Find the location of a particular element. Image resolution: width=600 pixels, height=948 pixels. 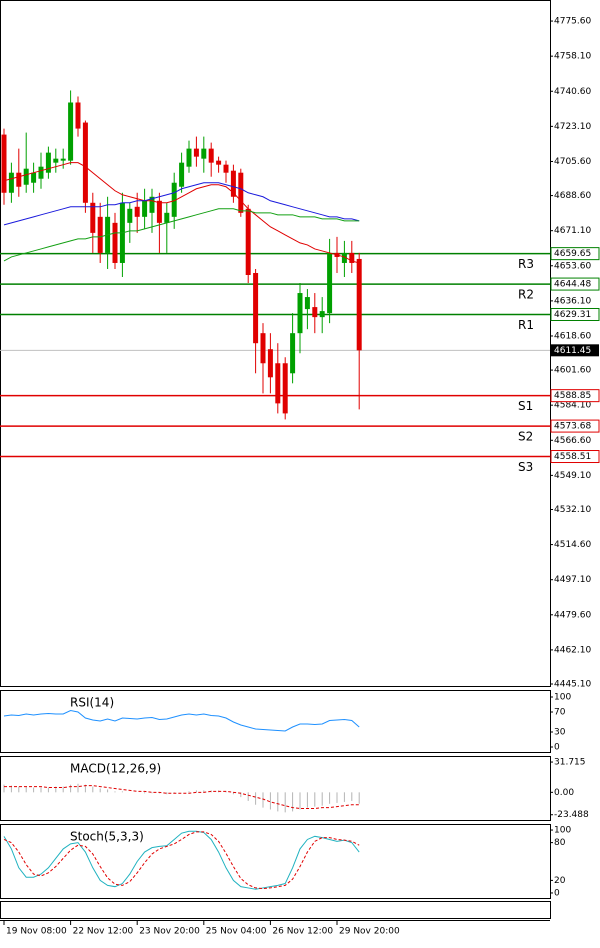

current-price-box is located at coordinates (575, 350).